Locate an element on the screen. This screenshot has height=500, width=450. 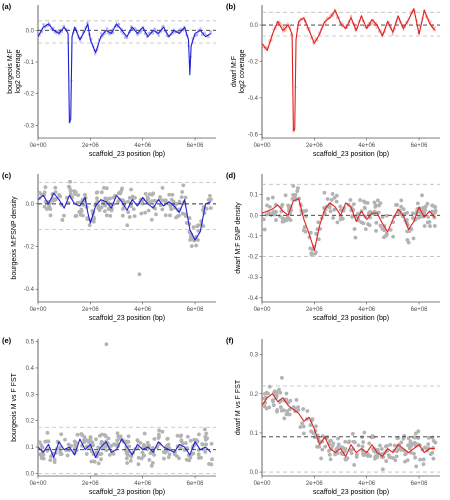
x-tick-label: 6e+06 is located at coordinates (196, 146).